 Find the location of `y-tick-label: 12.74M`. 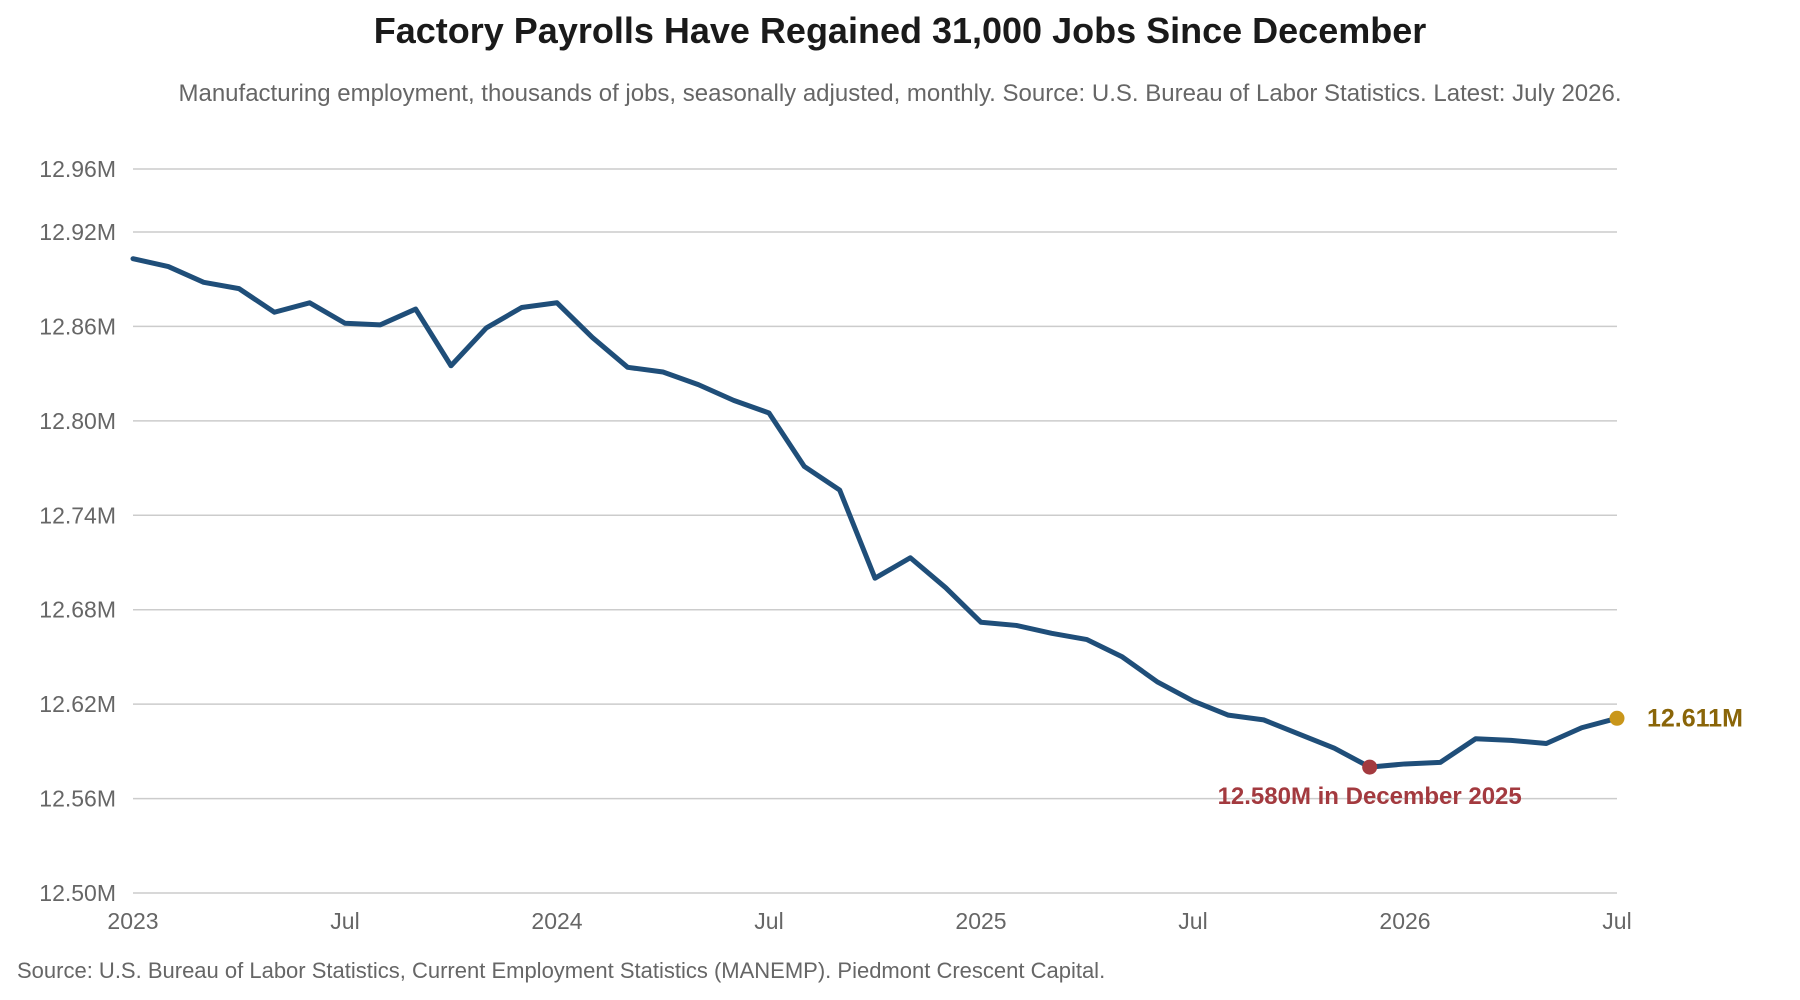

y-tick-label: 12.74M is located at coordinates (77, 515).